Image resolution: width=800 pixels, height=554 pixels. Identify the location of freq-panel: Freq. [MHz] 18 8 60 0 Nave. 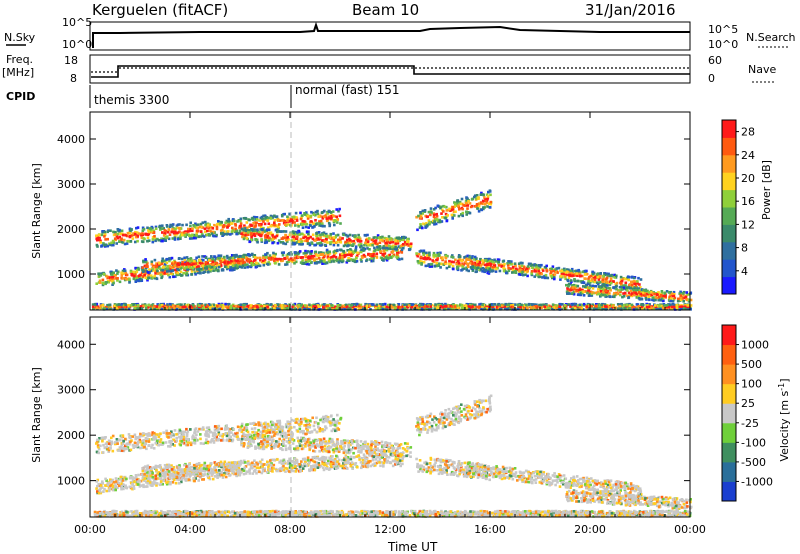
(389, 69).